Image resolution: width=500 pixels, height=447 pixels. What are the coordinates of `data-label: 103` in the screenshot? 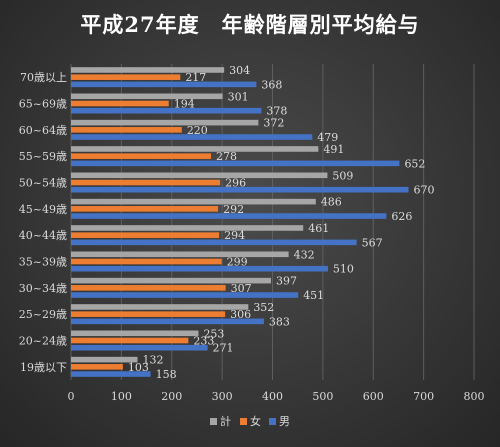 It's located at (138, 367).